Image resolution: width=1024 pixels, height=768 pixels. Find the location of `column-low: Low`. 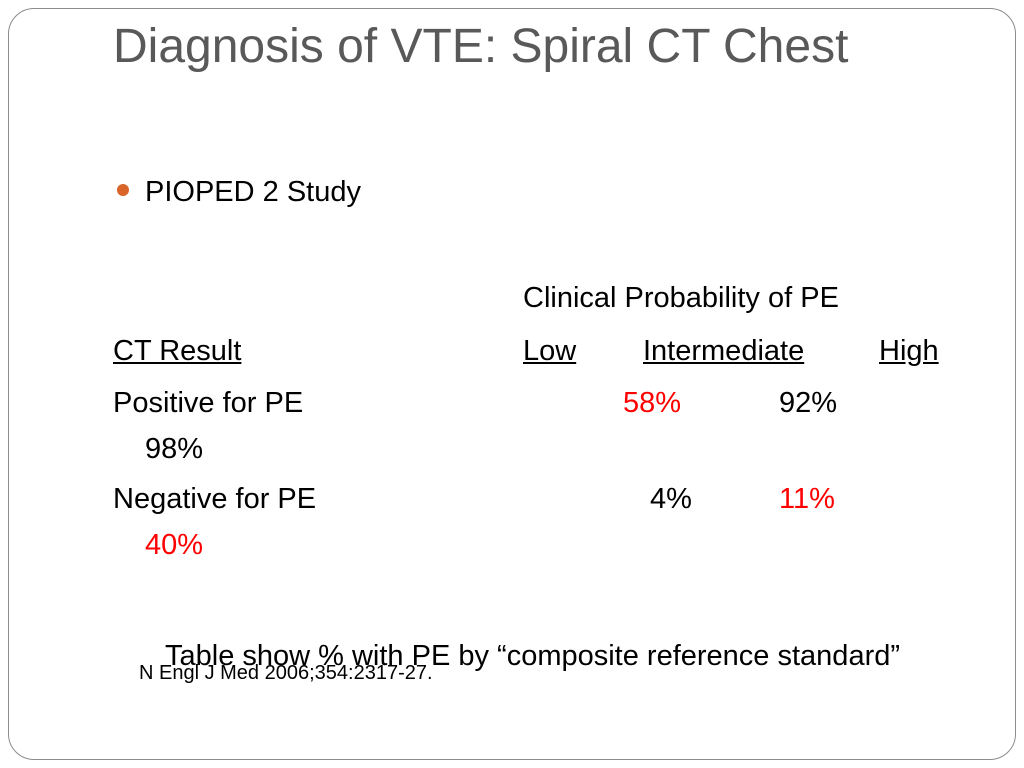

column-low: Low is located at coordinates (550, 351).